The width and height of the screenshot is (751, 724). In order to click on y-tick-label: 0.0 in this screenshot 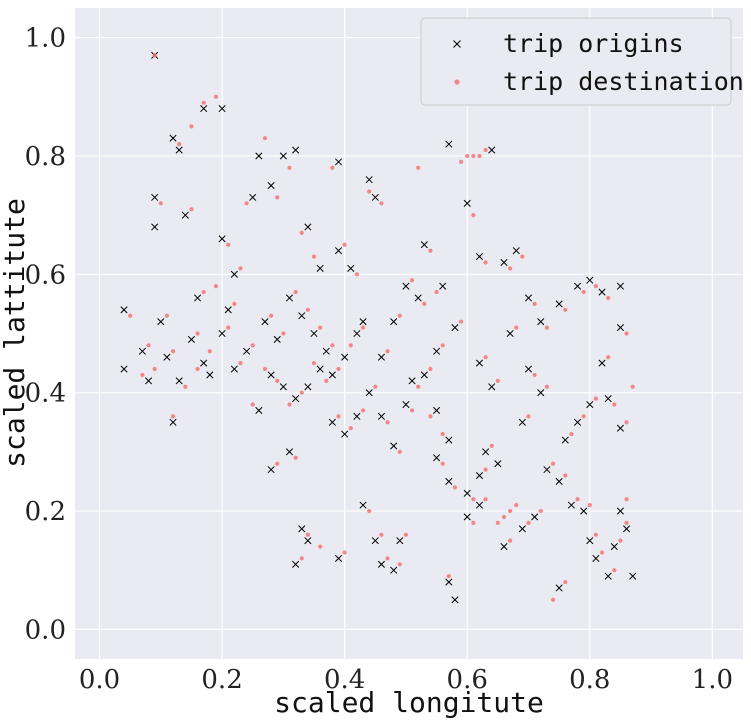, I will do `click(45, 630)`.